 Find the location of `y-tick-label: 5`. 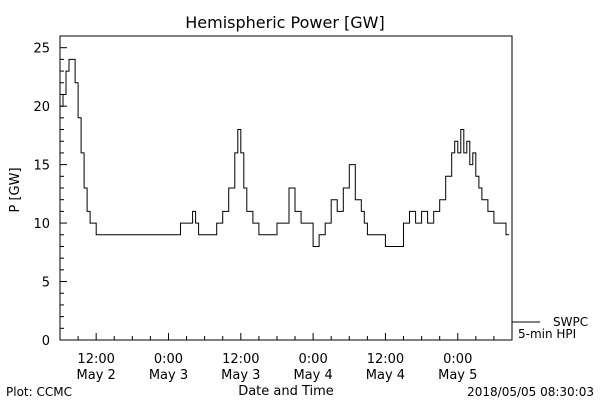

y-tick-label: 5 is located at coordinates (46, 283).